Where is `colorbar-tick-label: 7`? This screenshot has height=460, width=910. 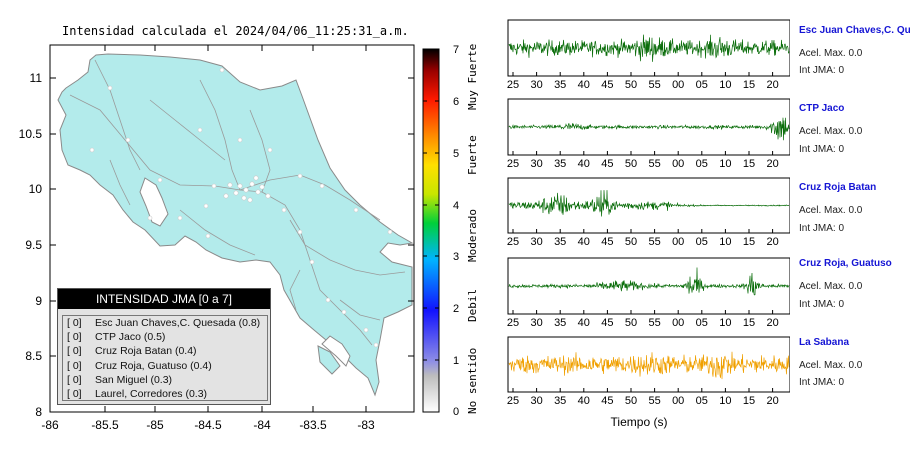
colorbar-tick-label: 7 is located at coordinates (456, 50).